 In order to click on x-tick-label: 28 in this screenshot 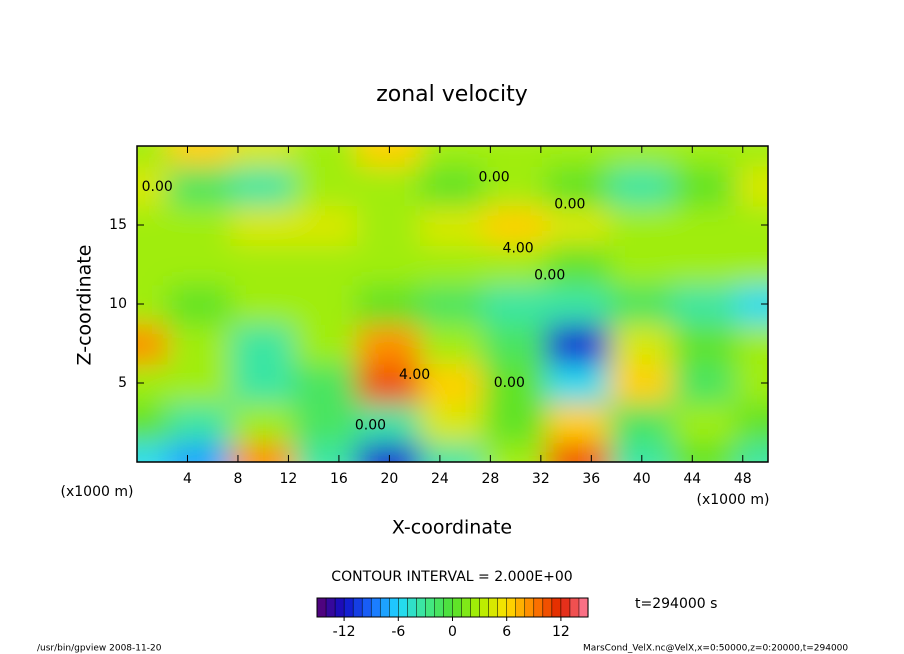, I will do `click(490, 479)`.